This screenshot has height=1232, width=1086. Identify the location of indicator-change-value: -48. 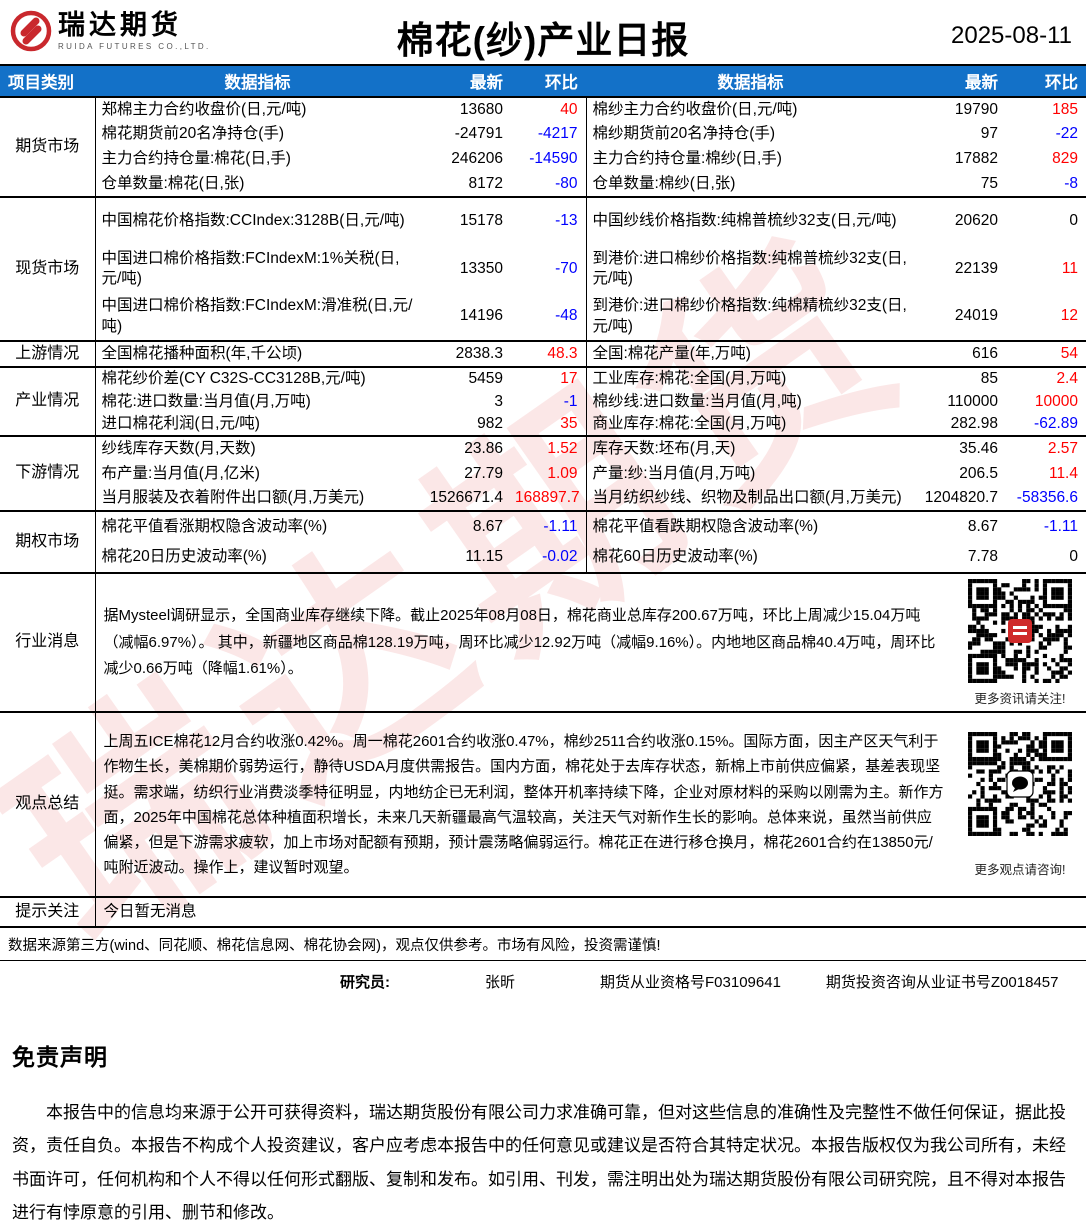
(551, 317).